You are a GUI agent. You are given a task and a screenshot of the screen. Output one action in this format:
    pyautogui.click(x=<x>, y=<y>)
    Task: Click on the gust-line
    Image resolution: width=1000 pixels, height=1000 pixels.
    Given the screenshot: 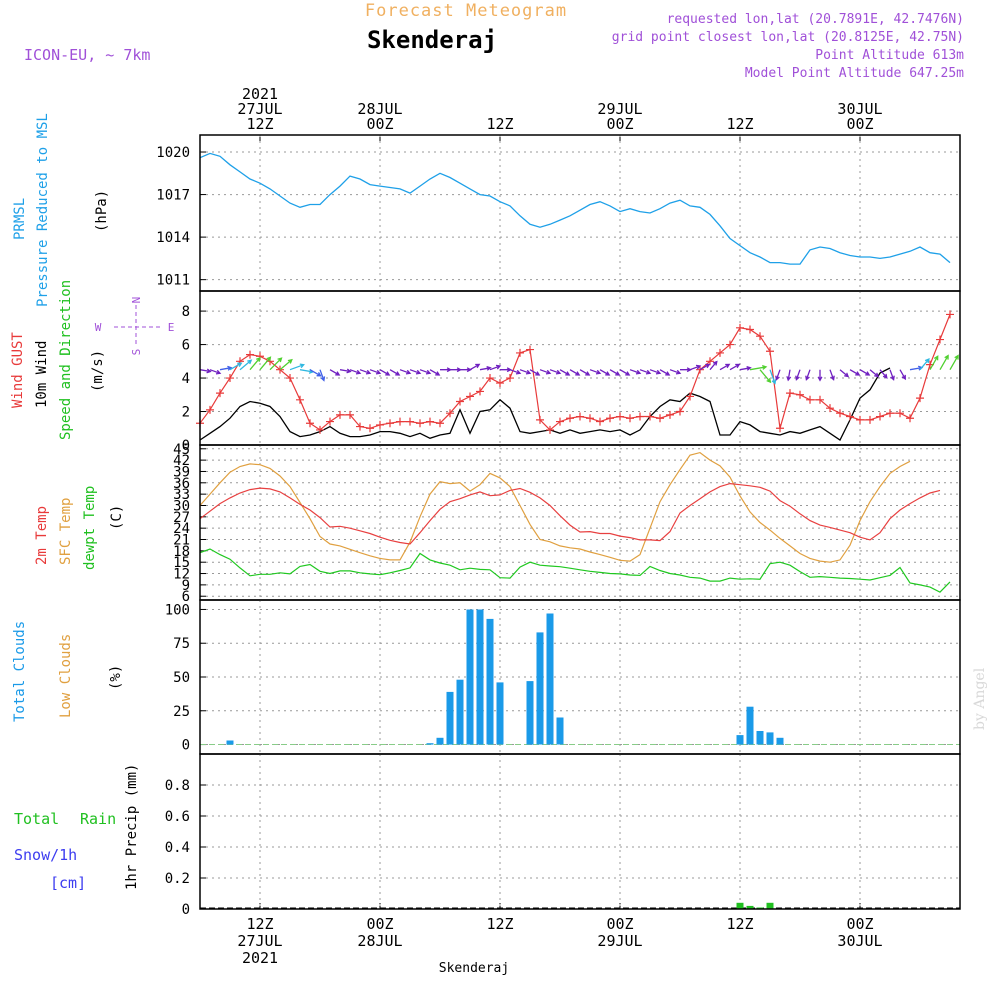 What is the action you would take?
    pyautogui.click(x=575, y=372)
    